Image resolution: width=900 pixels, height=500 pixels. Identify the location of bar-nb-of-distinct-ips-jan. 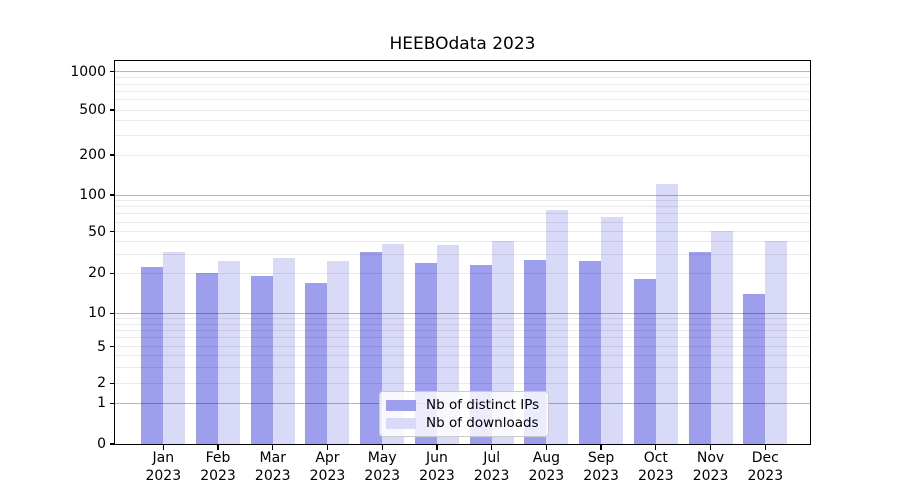
(152, 355).